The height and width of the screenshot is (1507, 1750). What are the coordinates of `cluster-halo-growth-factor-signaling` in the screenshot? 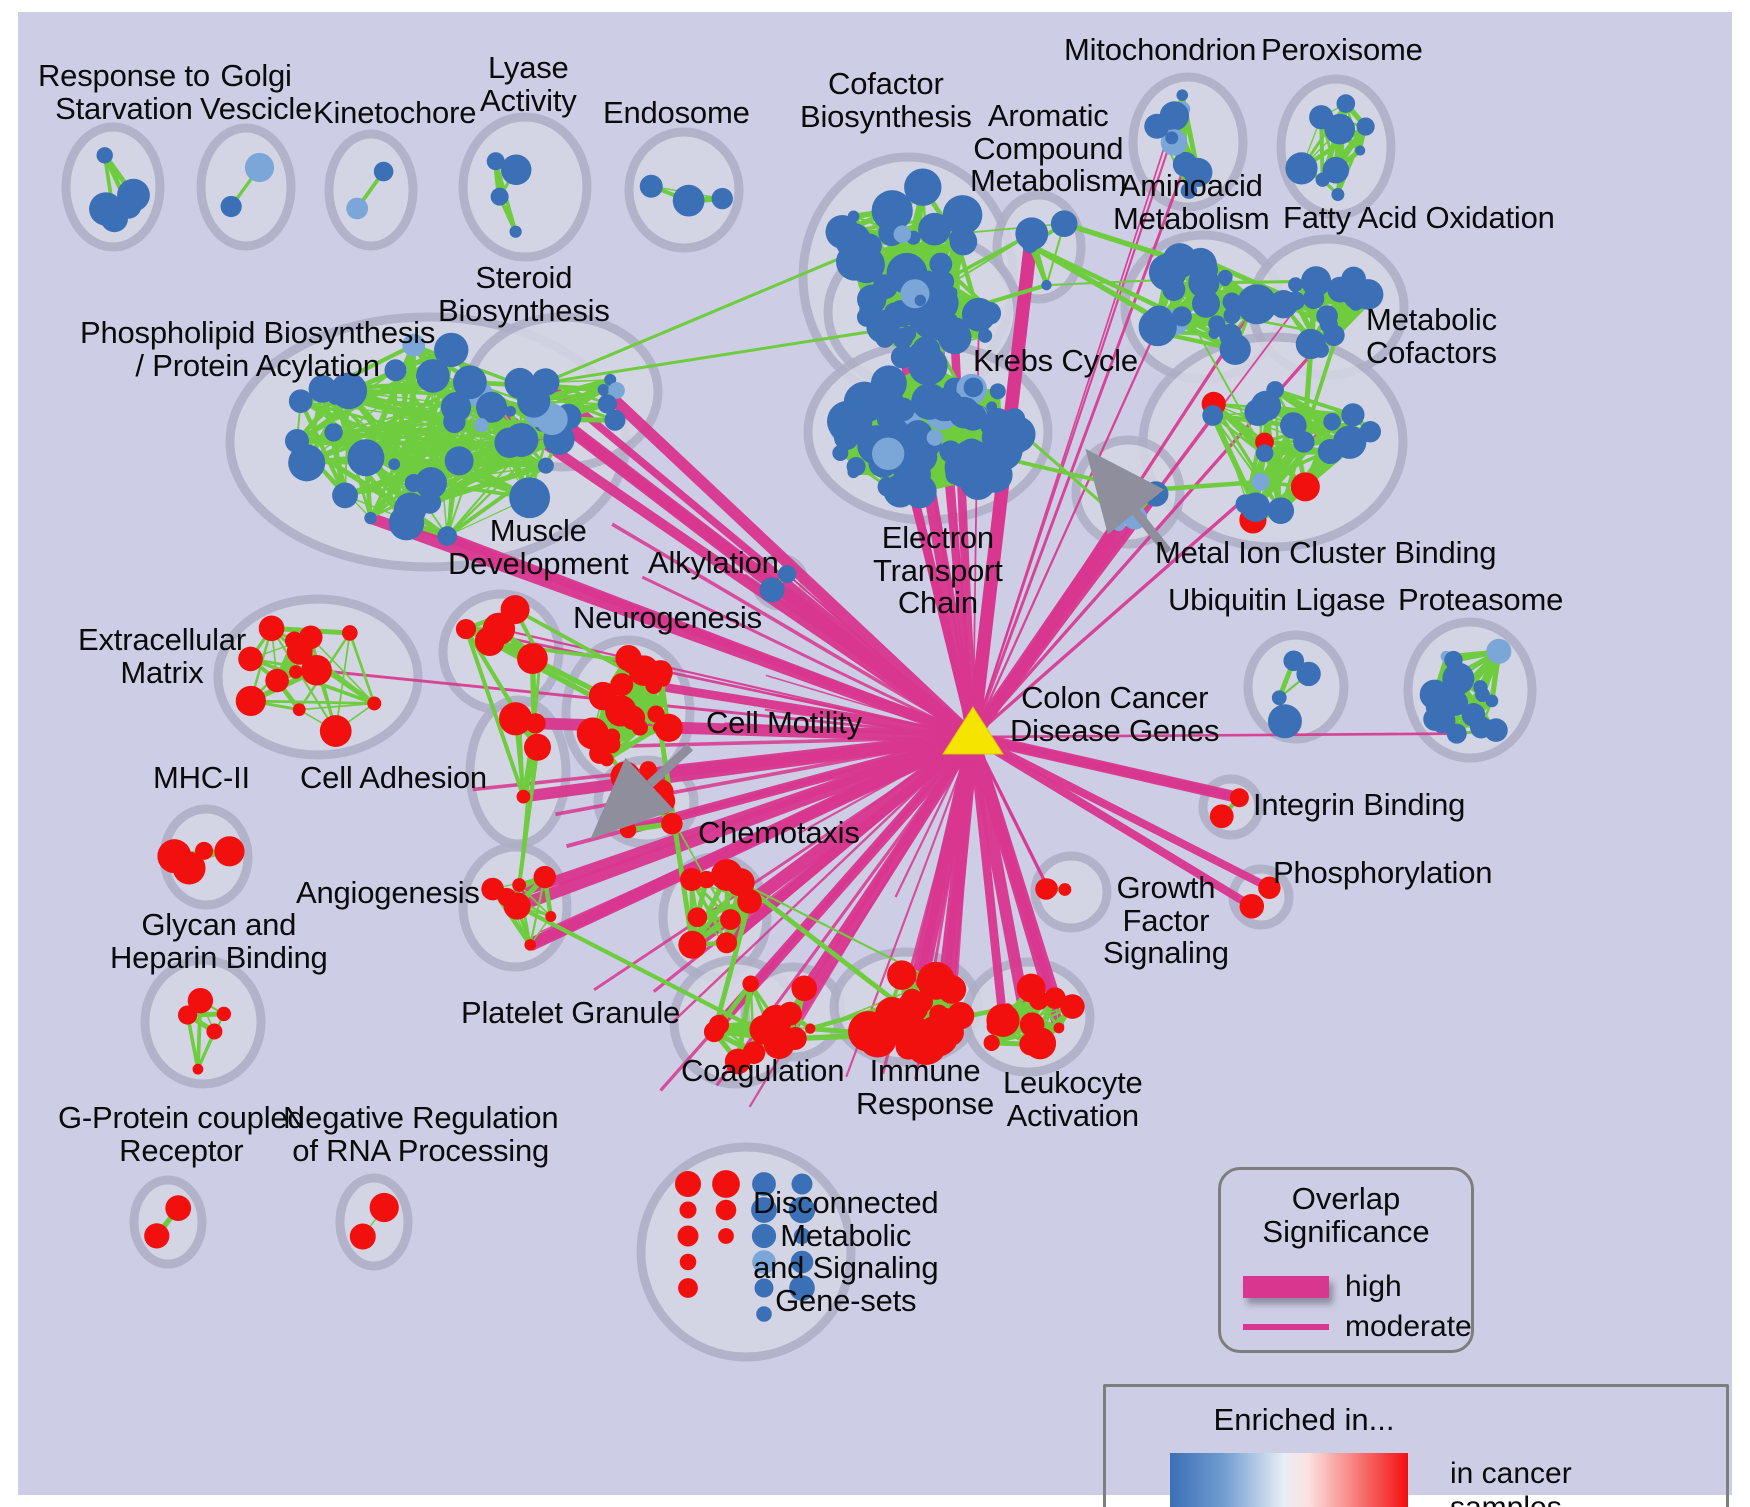 It's located at (1071, 892).